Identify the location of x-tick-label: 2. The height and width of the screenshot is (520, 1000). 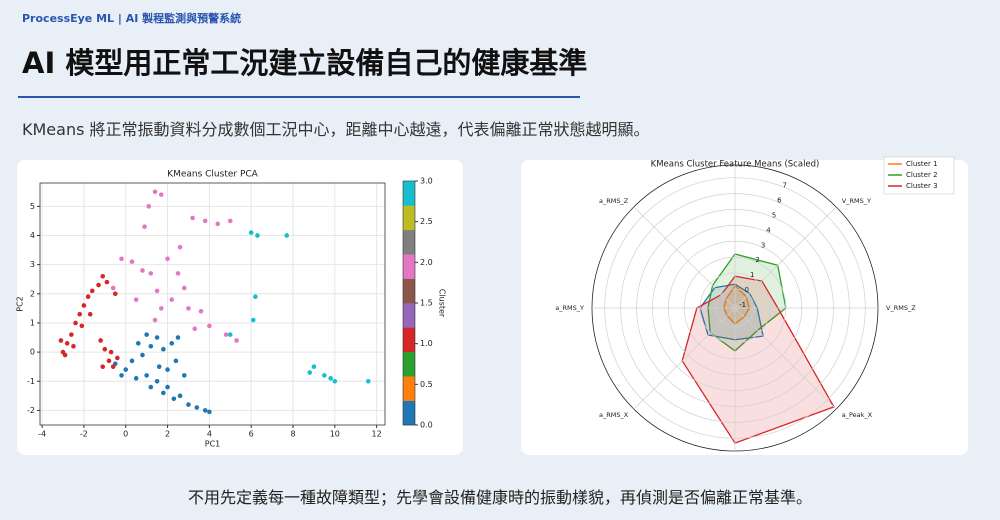
(167, 434).